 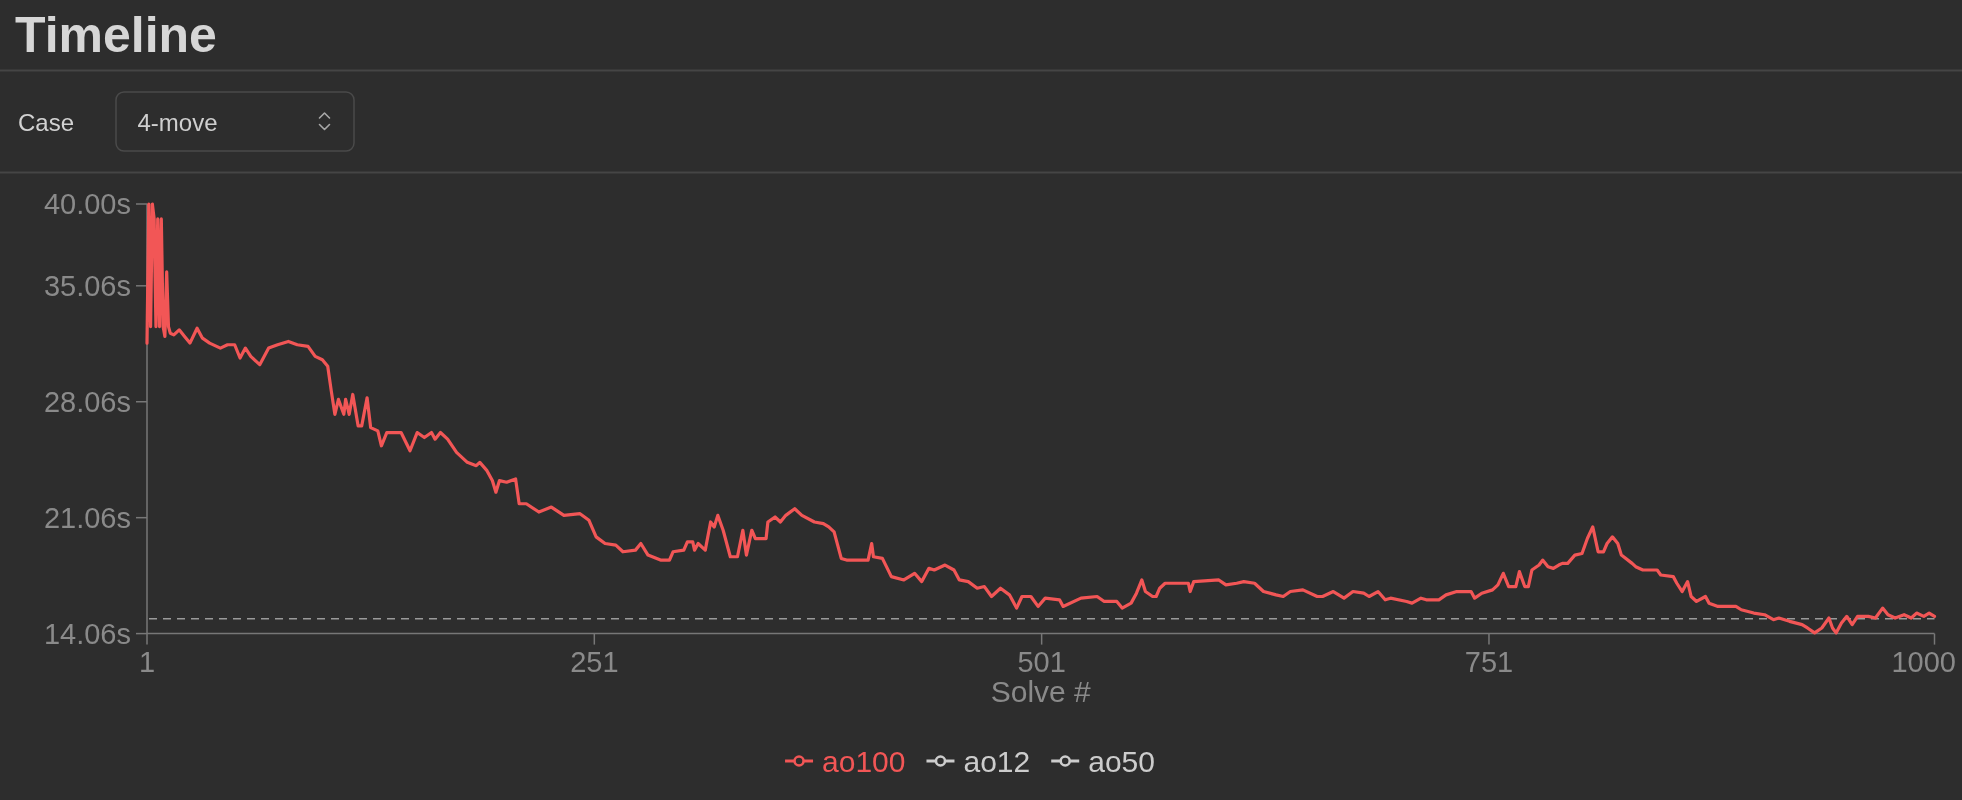 What do you see at coordinates (147, 661) in the screenshot?
I see `x-tick-label: 1` at bounding box center [147, 661].